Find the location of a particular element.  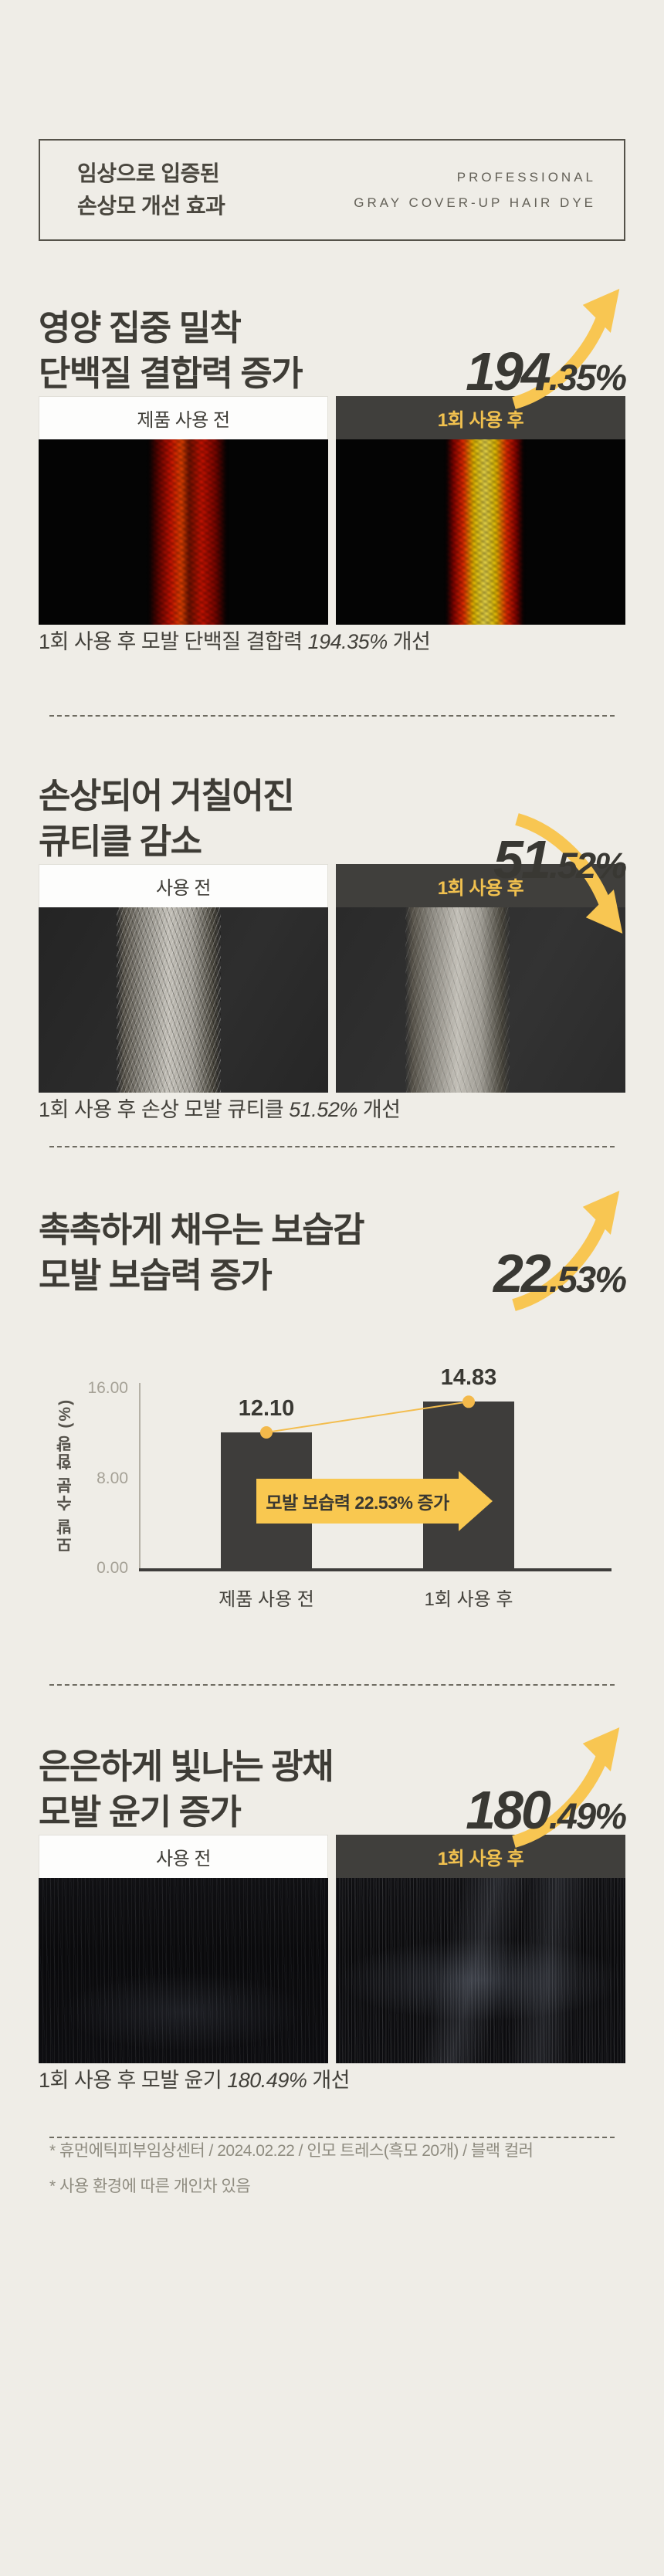

before-image-sem is located at coordinates (183, 1000).